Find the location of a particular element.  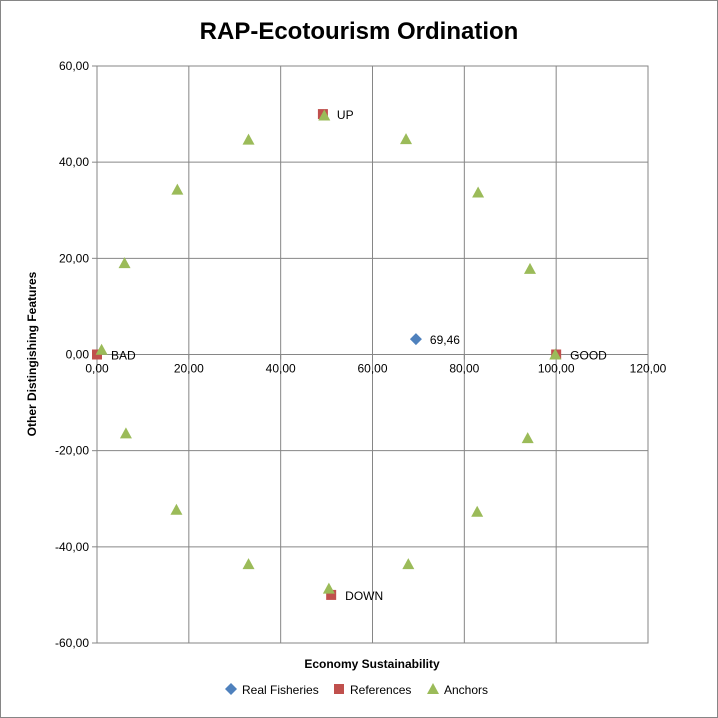

data-label: BAD is located at coordinates (123, 356).